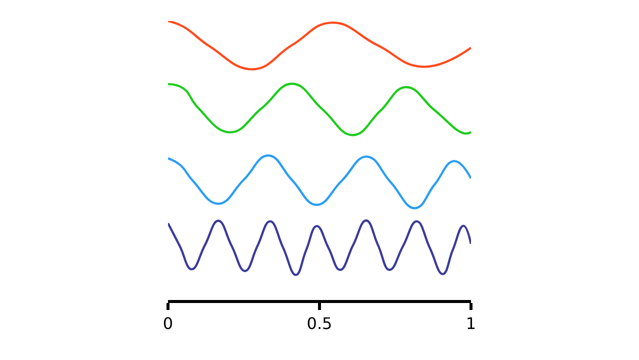  What do you see at coordinates (168, 323) in the screenshot?
I see `x-tick-label: 0` at bounding box center [168, 323].